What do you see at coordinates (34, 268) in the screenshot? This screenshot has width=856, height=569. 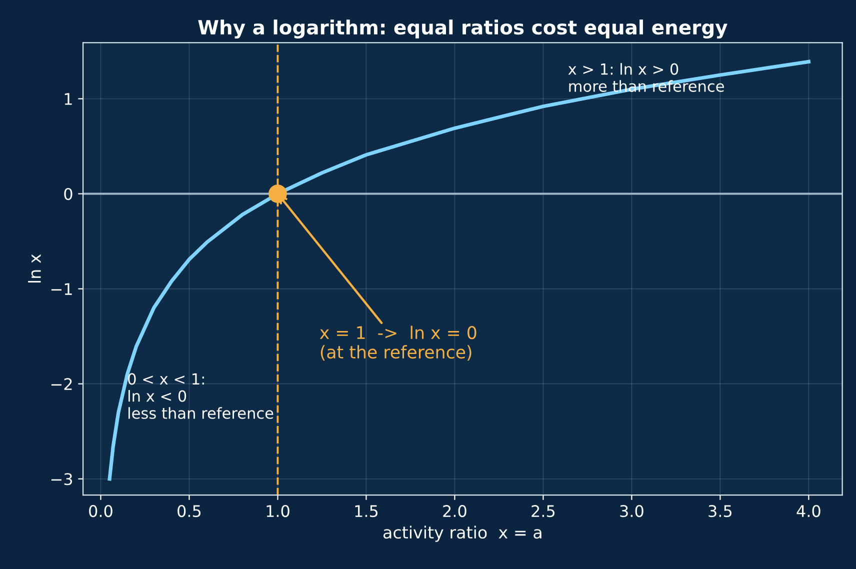 I see `y-axis-title: ln x` at bounding box center [34, 268].